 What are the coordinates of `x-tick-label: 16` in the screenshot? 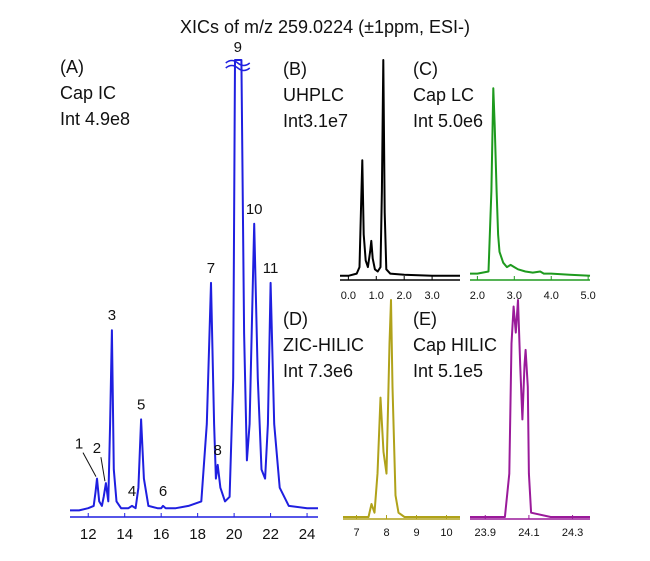 It's located at (161, 534).